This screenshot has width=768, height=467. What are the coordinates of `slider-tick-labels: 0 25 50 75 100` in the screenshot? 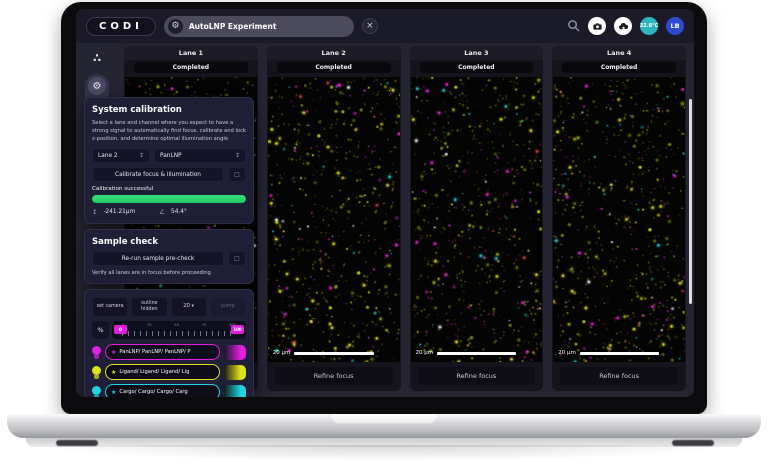 It's located at (179, 325).